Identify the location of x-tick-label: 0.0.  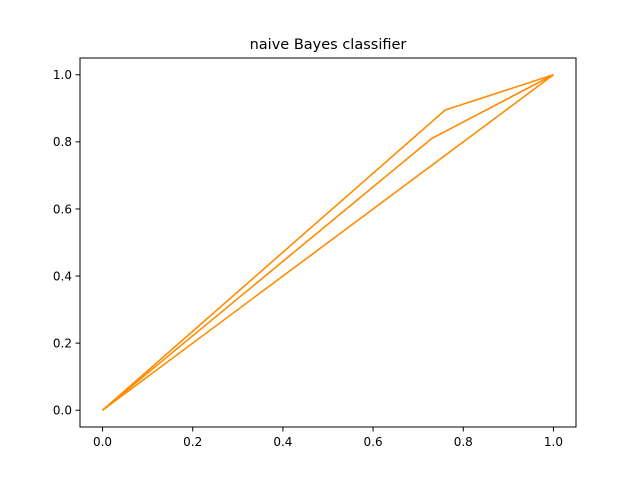
(102, 442).